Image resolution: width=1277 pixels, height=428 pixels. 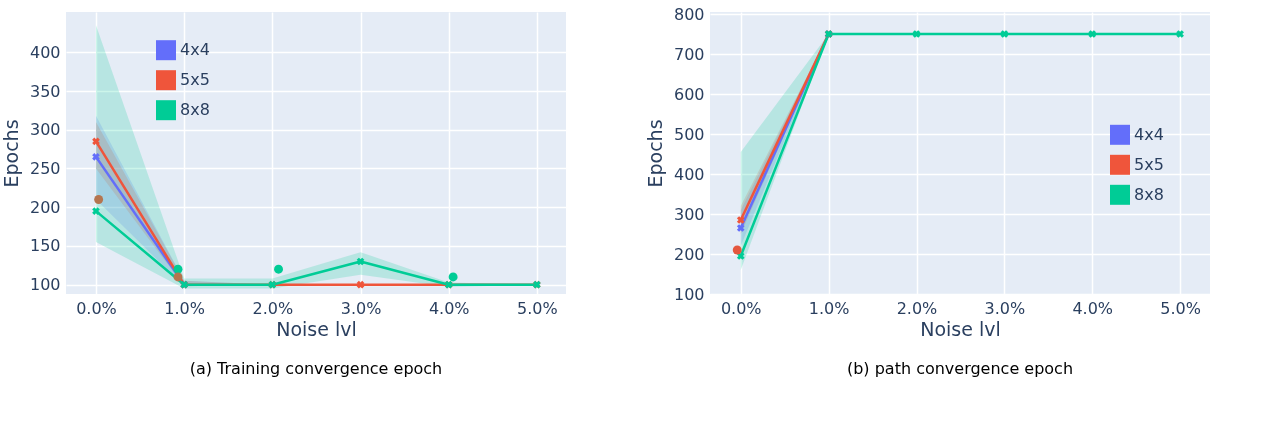 What do you see at coordinates (45, 168) in the screenshot?
I see `y-tick-label: 250` at bounding box center [45, 168].